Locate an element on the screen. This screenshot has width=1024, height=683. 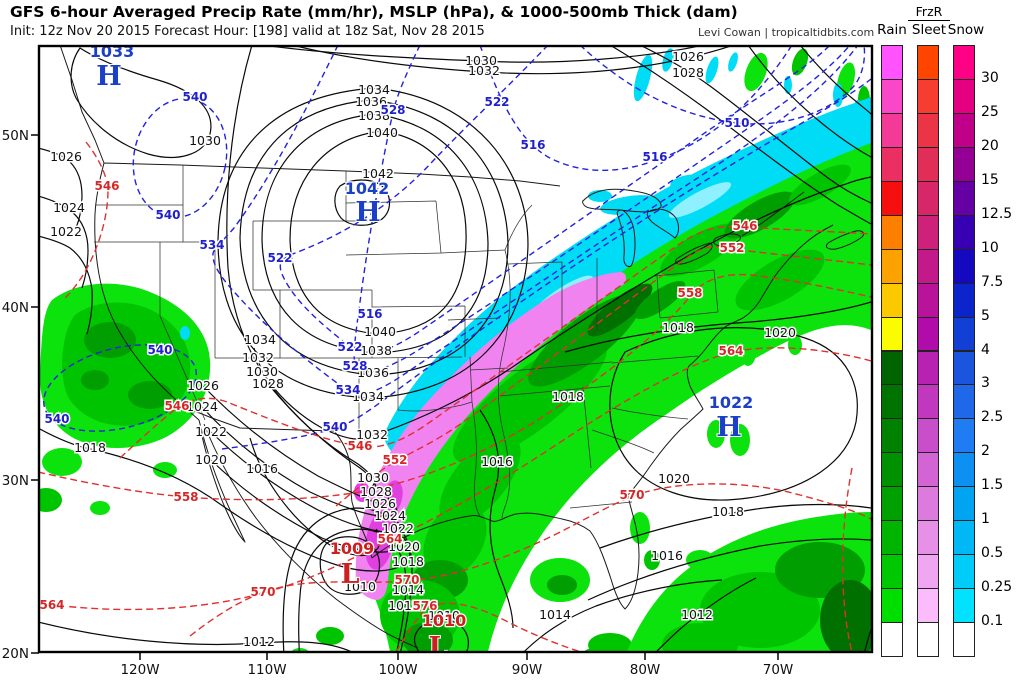
legend-tick: 0.5 is located at coordinates (992, 553).